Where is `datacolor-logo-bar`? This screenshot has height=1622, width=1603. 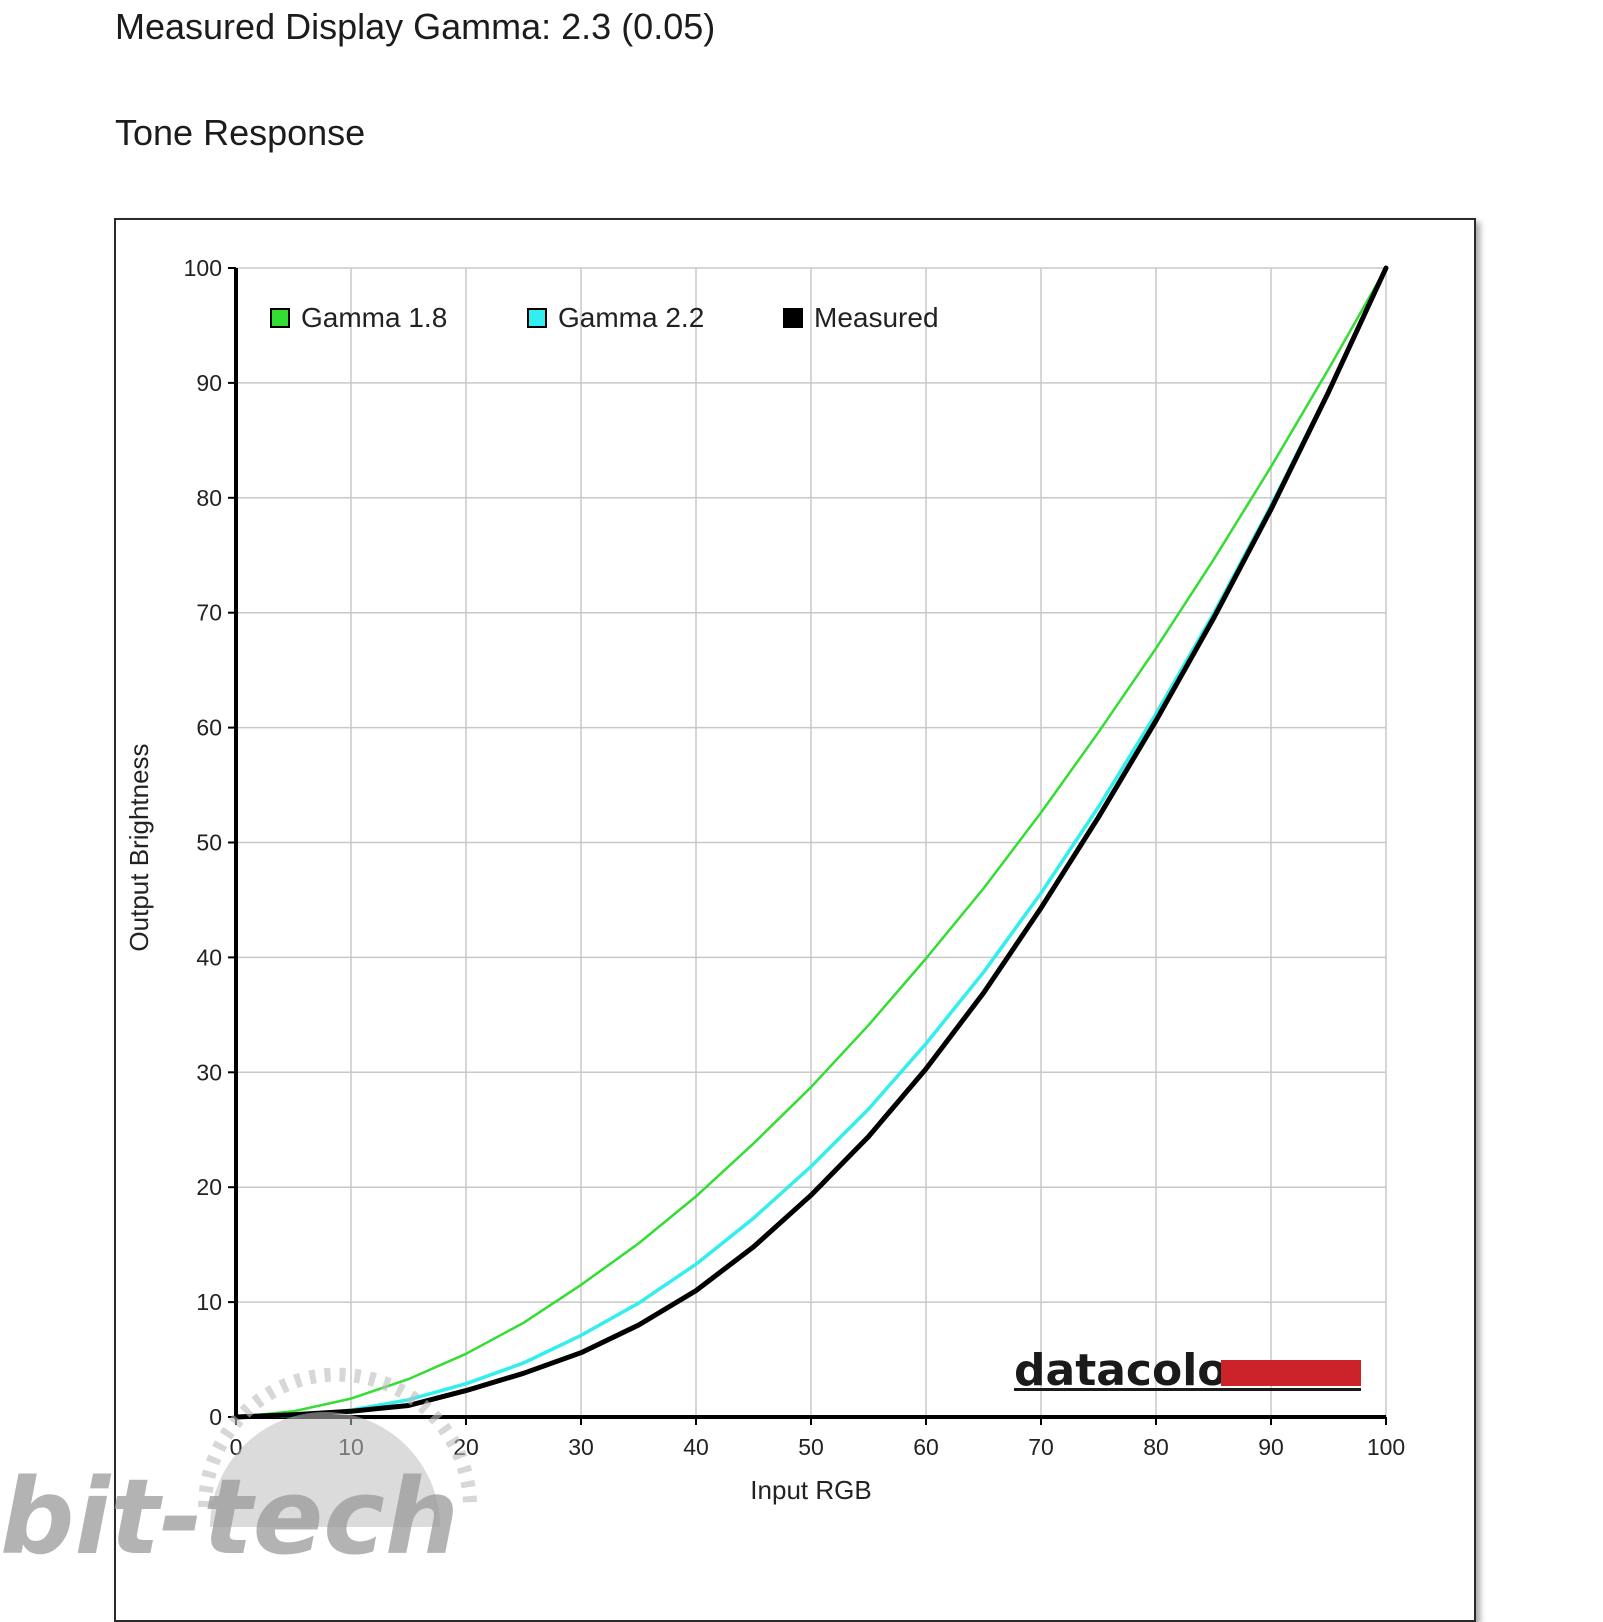 datacolor-logo-bar is located at coordinates (1291, 1373).